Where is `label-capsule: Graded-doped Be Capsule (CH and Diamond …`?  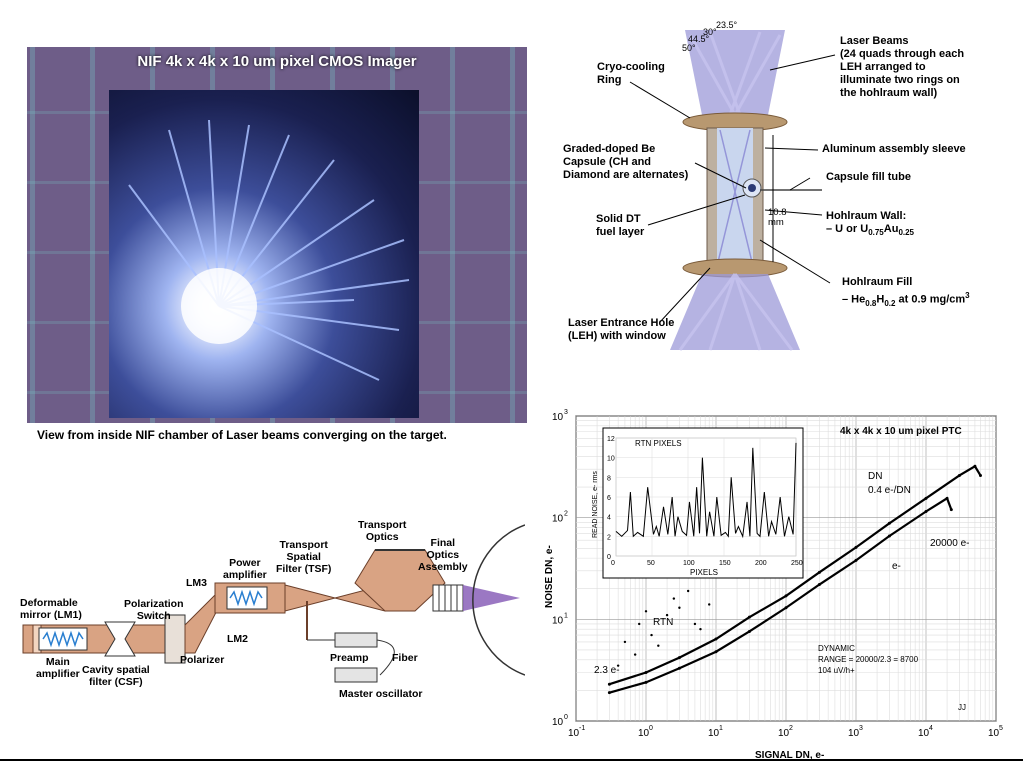
label-capsule: Graded-doped Be Capsule (CH and Diamond … is located at coordinates (626, 162).